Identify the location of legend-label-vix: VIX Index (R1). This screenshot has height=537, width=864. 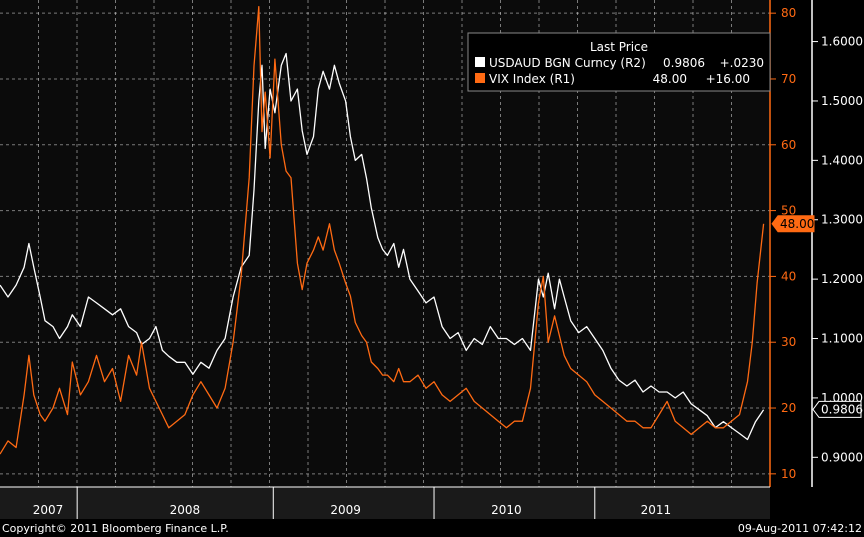
(532, 79).